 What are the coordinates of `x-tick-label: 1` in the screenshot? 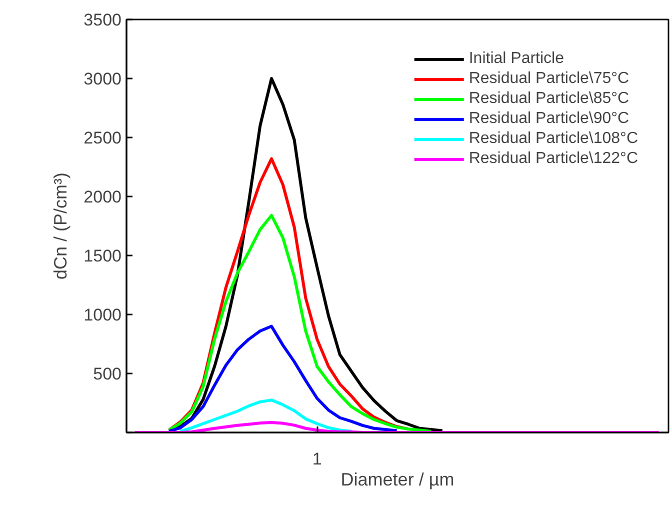 It's located at (317, 459).